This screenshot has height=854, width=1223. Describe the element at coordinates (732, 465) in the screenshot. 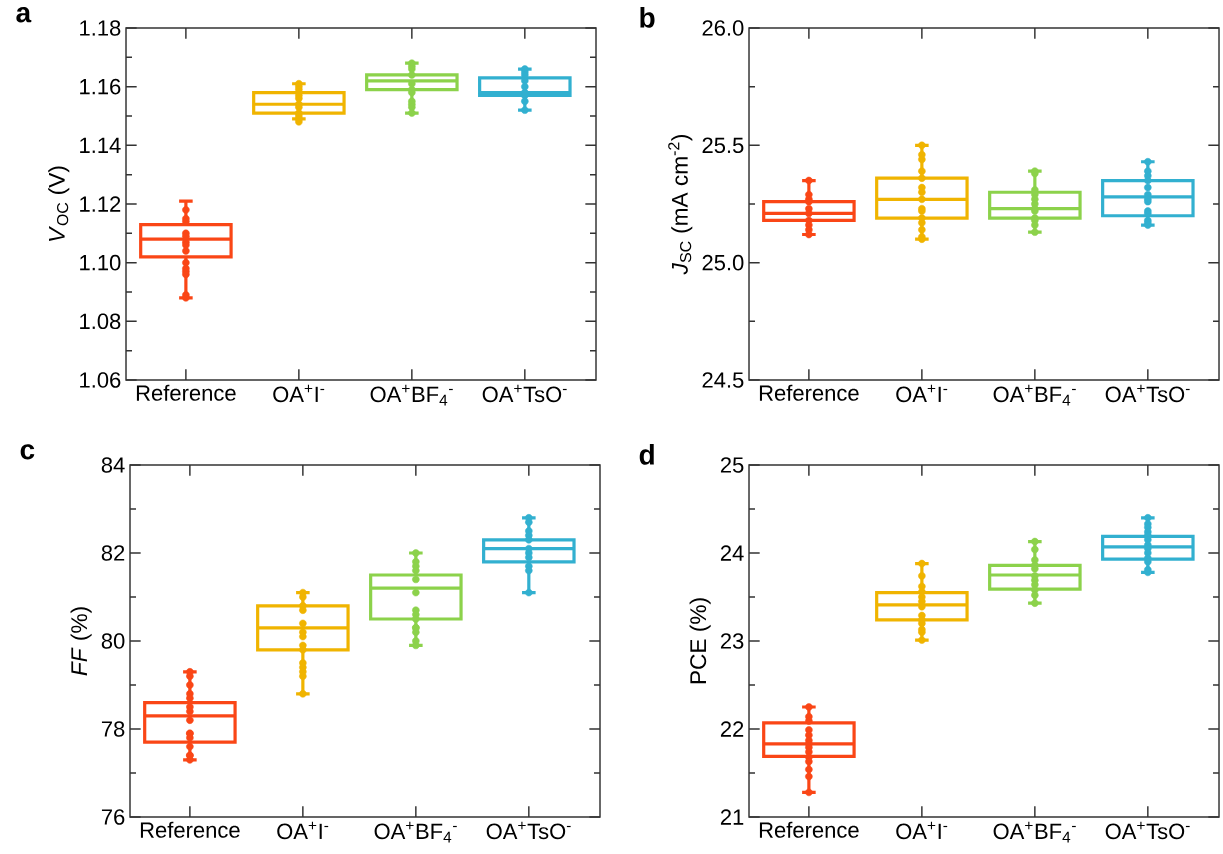

I see `y-tick-label: 25` at that location.